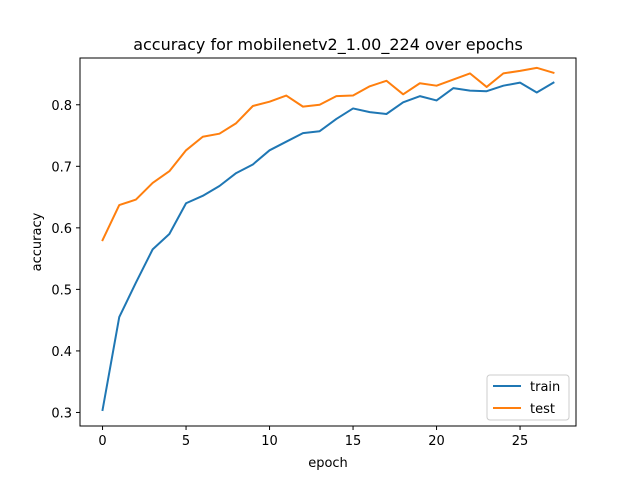  What do you see at coordinates (328, 463) in the screenshot?
I see `x-axis-label: epoch` at bounding box center [328, 463].